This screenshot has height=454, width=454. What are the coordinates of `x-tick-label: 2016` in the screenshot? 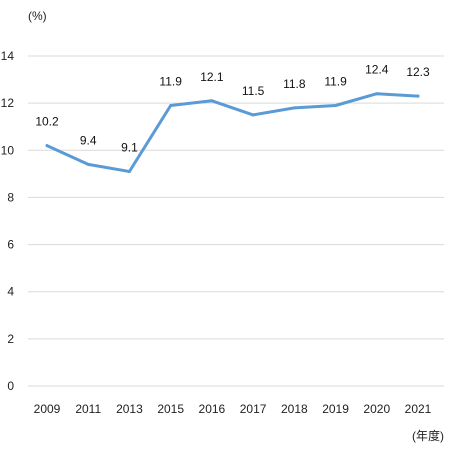 It's located at (212, 409).